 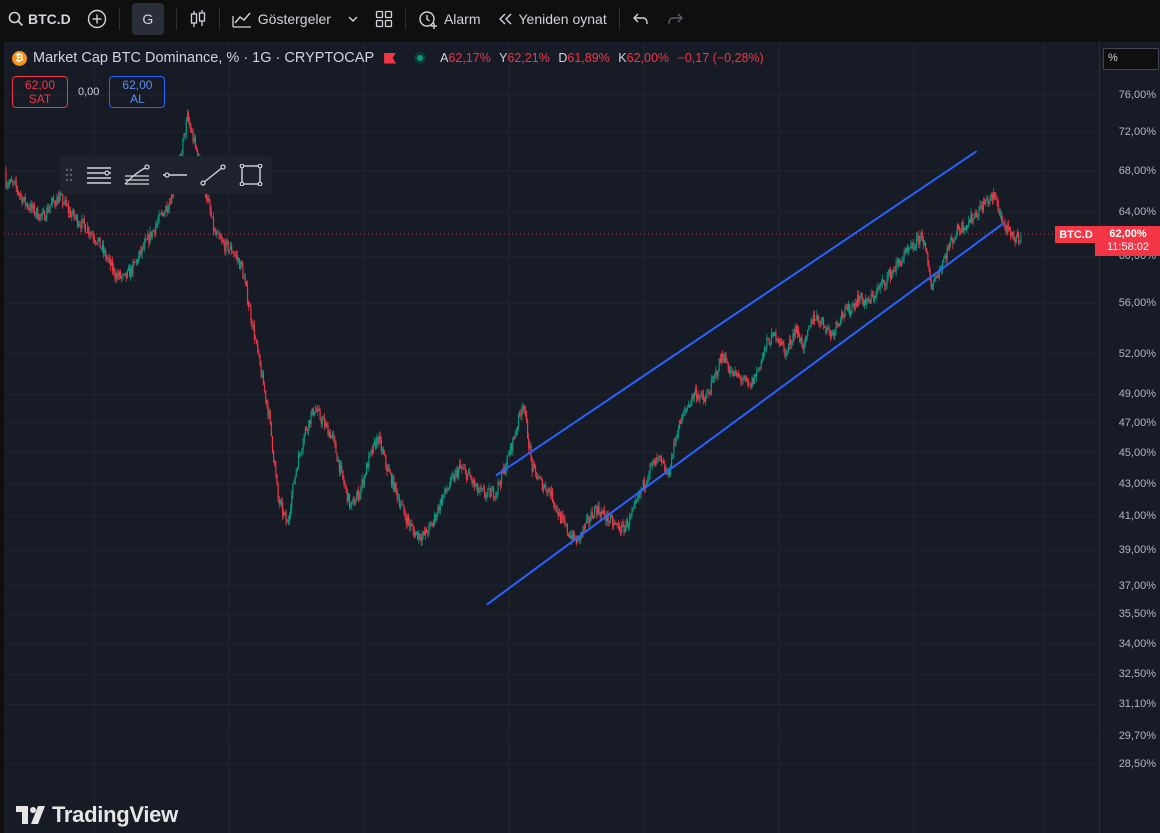 I want to click on horizontal-lines-tool, so click(x=99, y=175).